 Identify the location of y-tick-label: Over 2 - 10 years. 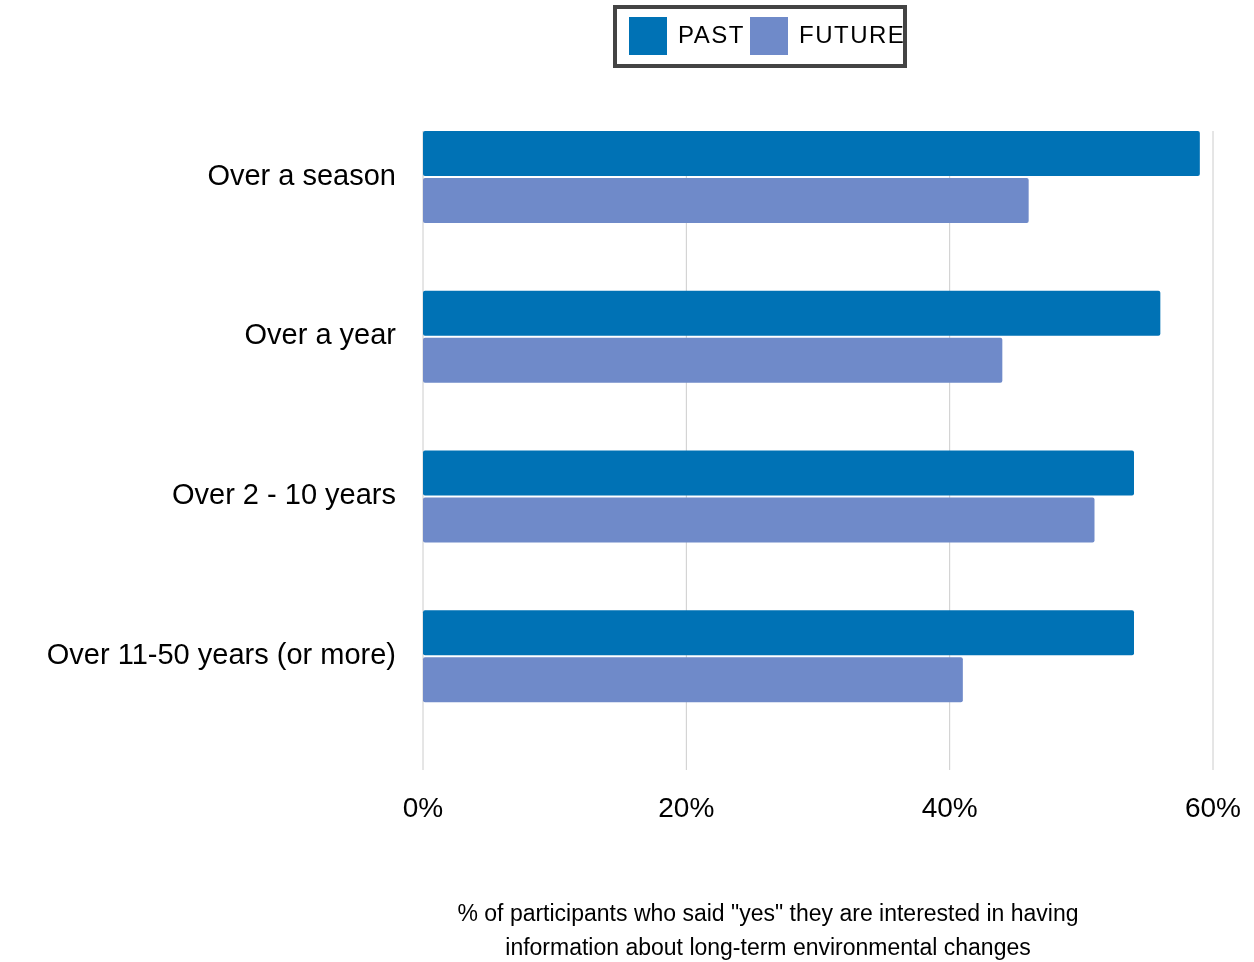
(283, 494).